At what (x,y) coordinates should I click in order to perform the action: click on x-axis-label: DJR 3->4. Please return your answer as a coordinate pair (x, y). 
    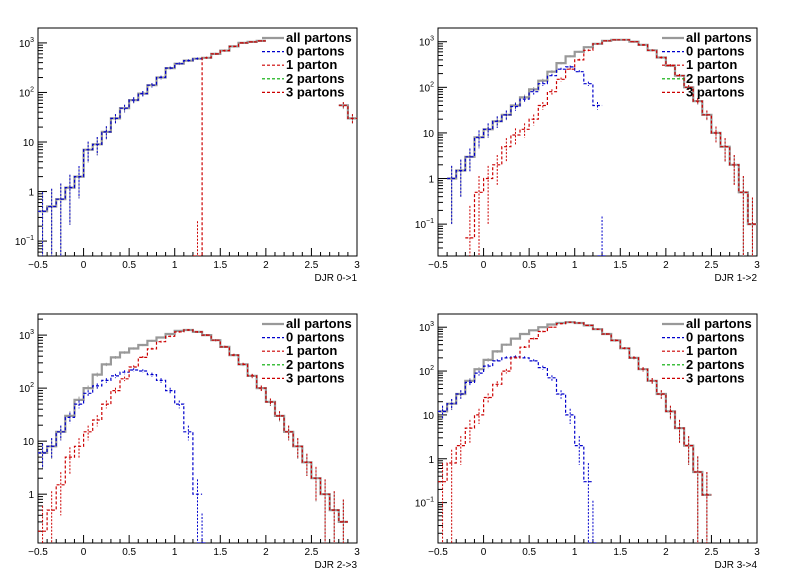
    Looking at the image, I should click on (735, 565).